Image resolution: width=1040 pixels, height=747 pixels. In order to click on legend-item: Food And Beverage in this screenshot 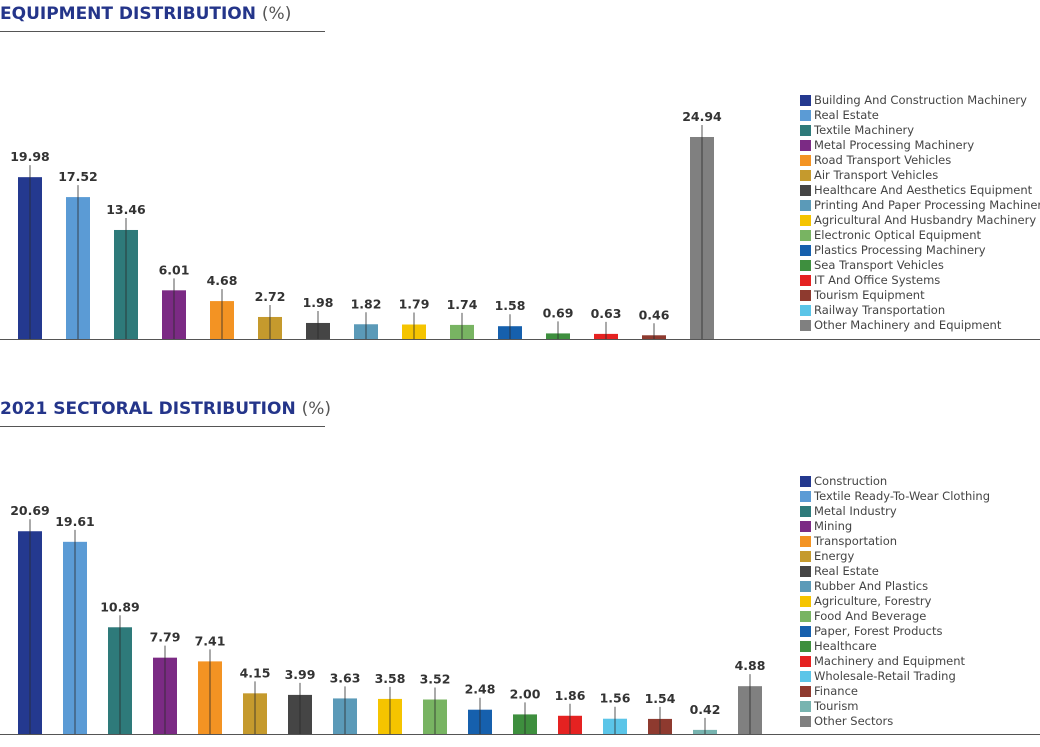, I will do `click(895, 616)`.